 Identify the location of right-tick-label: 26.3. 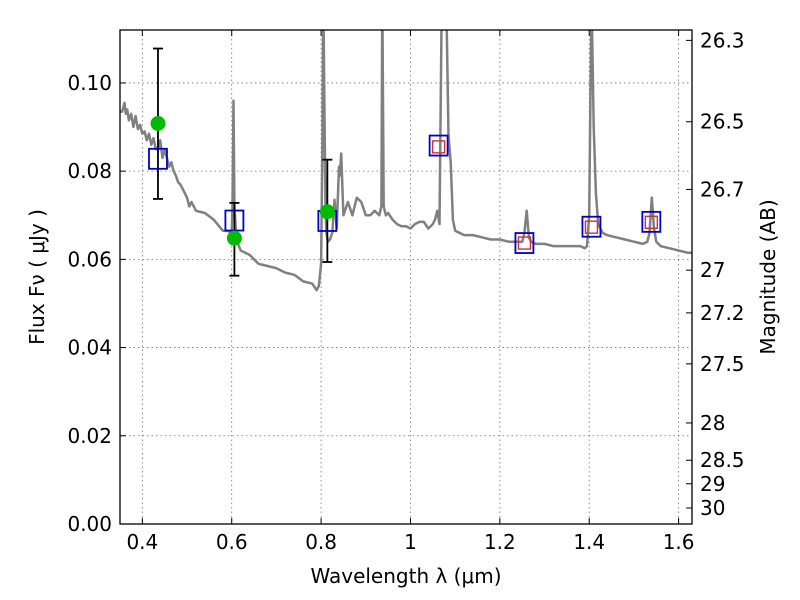
(722, 40).